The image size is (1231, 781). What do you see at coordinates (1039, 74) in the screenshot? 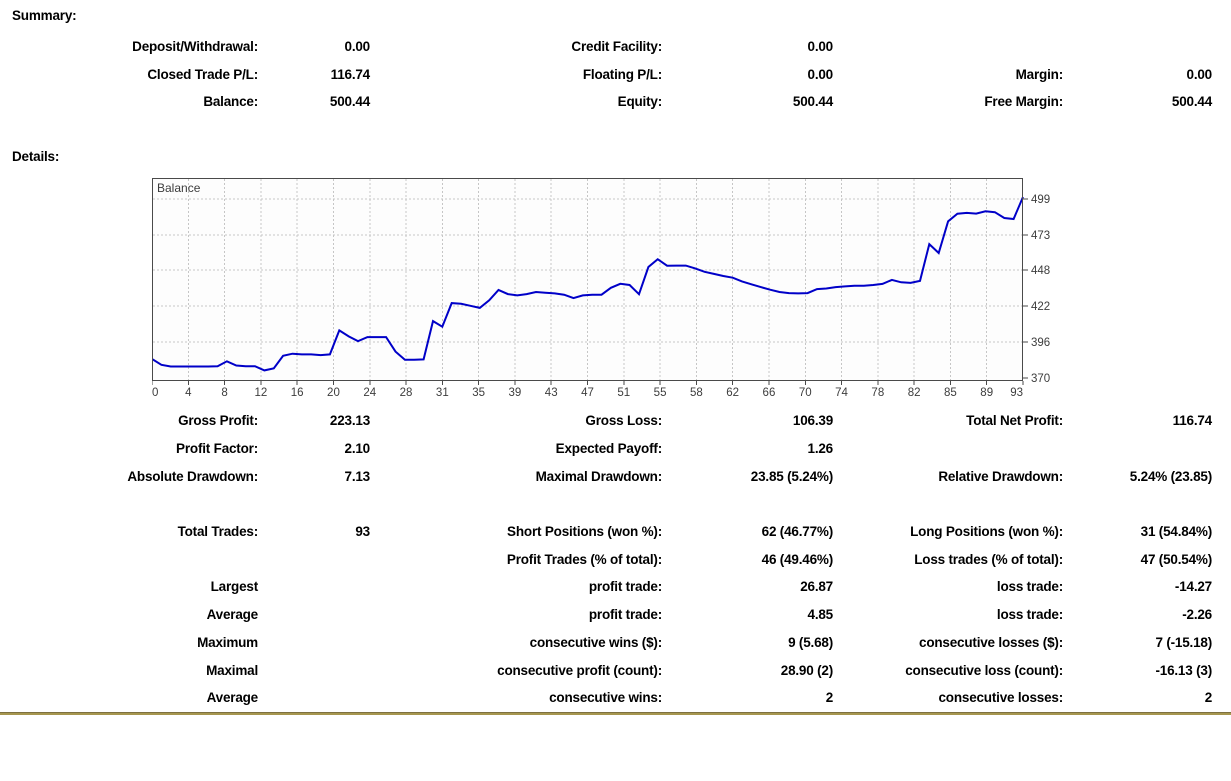
I see `summary-stat-label: Margin:` at bounding box center [1039, 74].